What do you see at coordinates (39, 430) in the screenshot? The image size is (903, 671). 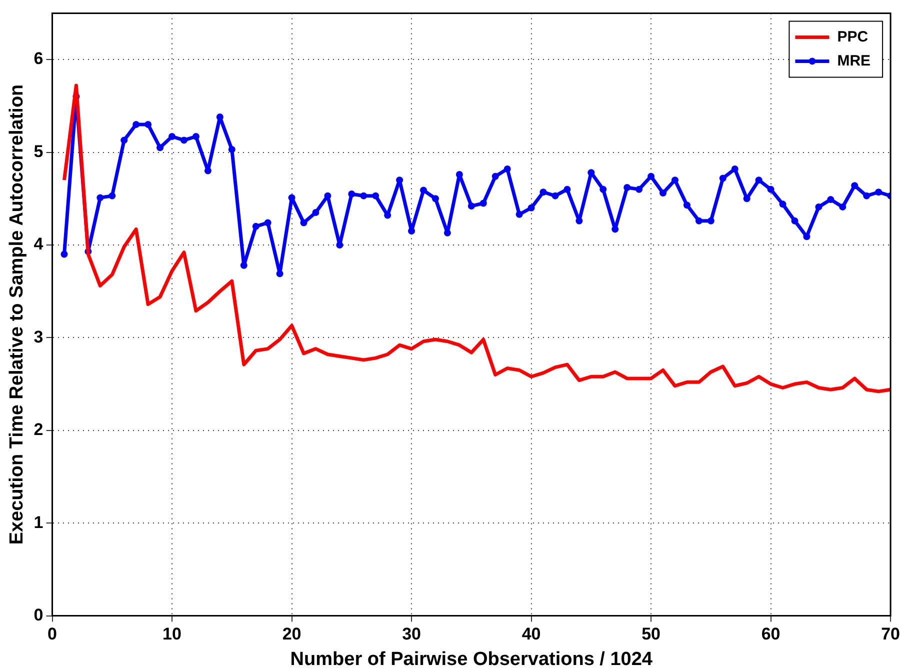 I see `y-tick-label: 2` at bounding box center [39, 430].